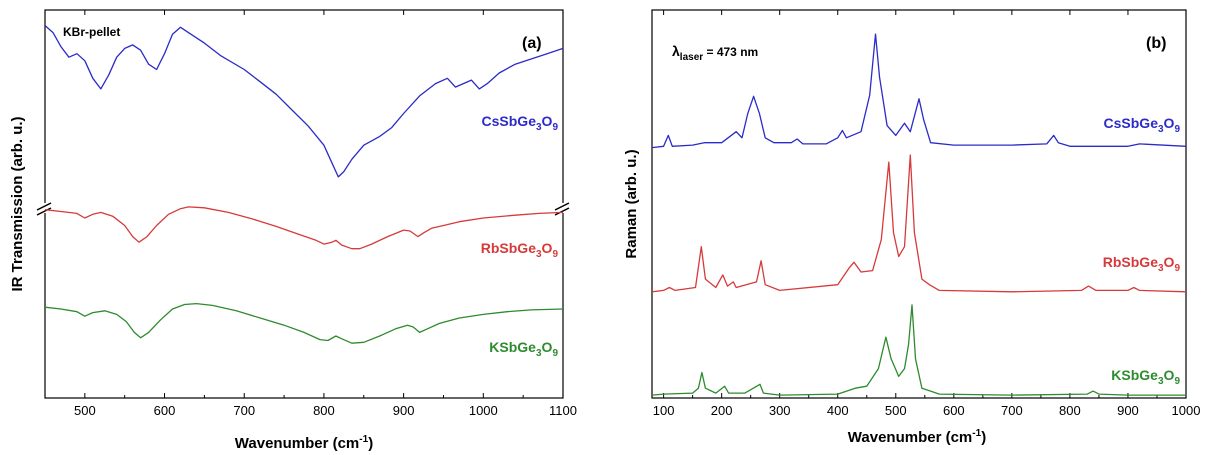 Image resolution: width=1205 pixels, height=455 pixels. I want to click on panel-a-series-label-KSbGe3O9: KSbGe3O9, so click(523, 349).